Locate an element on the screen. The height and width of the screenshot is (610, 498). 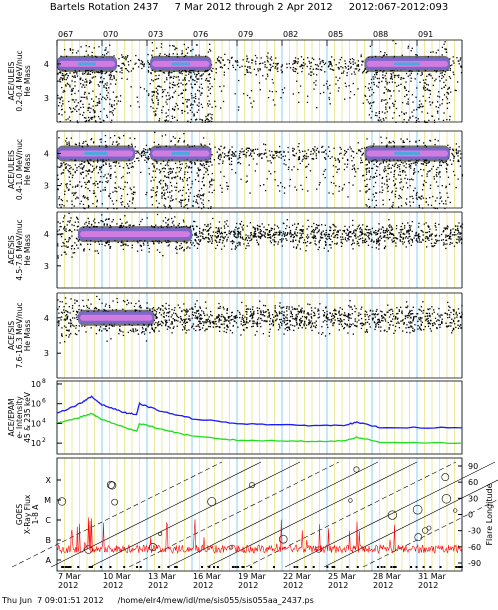
title-date-range: 7 Mar 2012 through 2 Apr 2012 is located at coordinates (253, 7).